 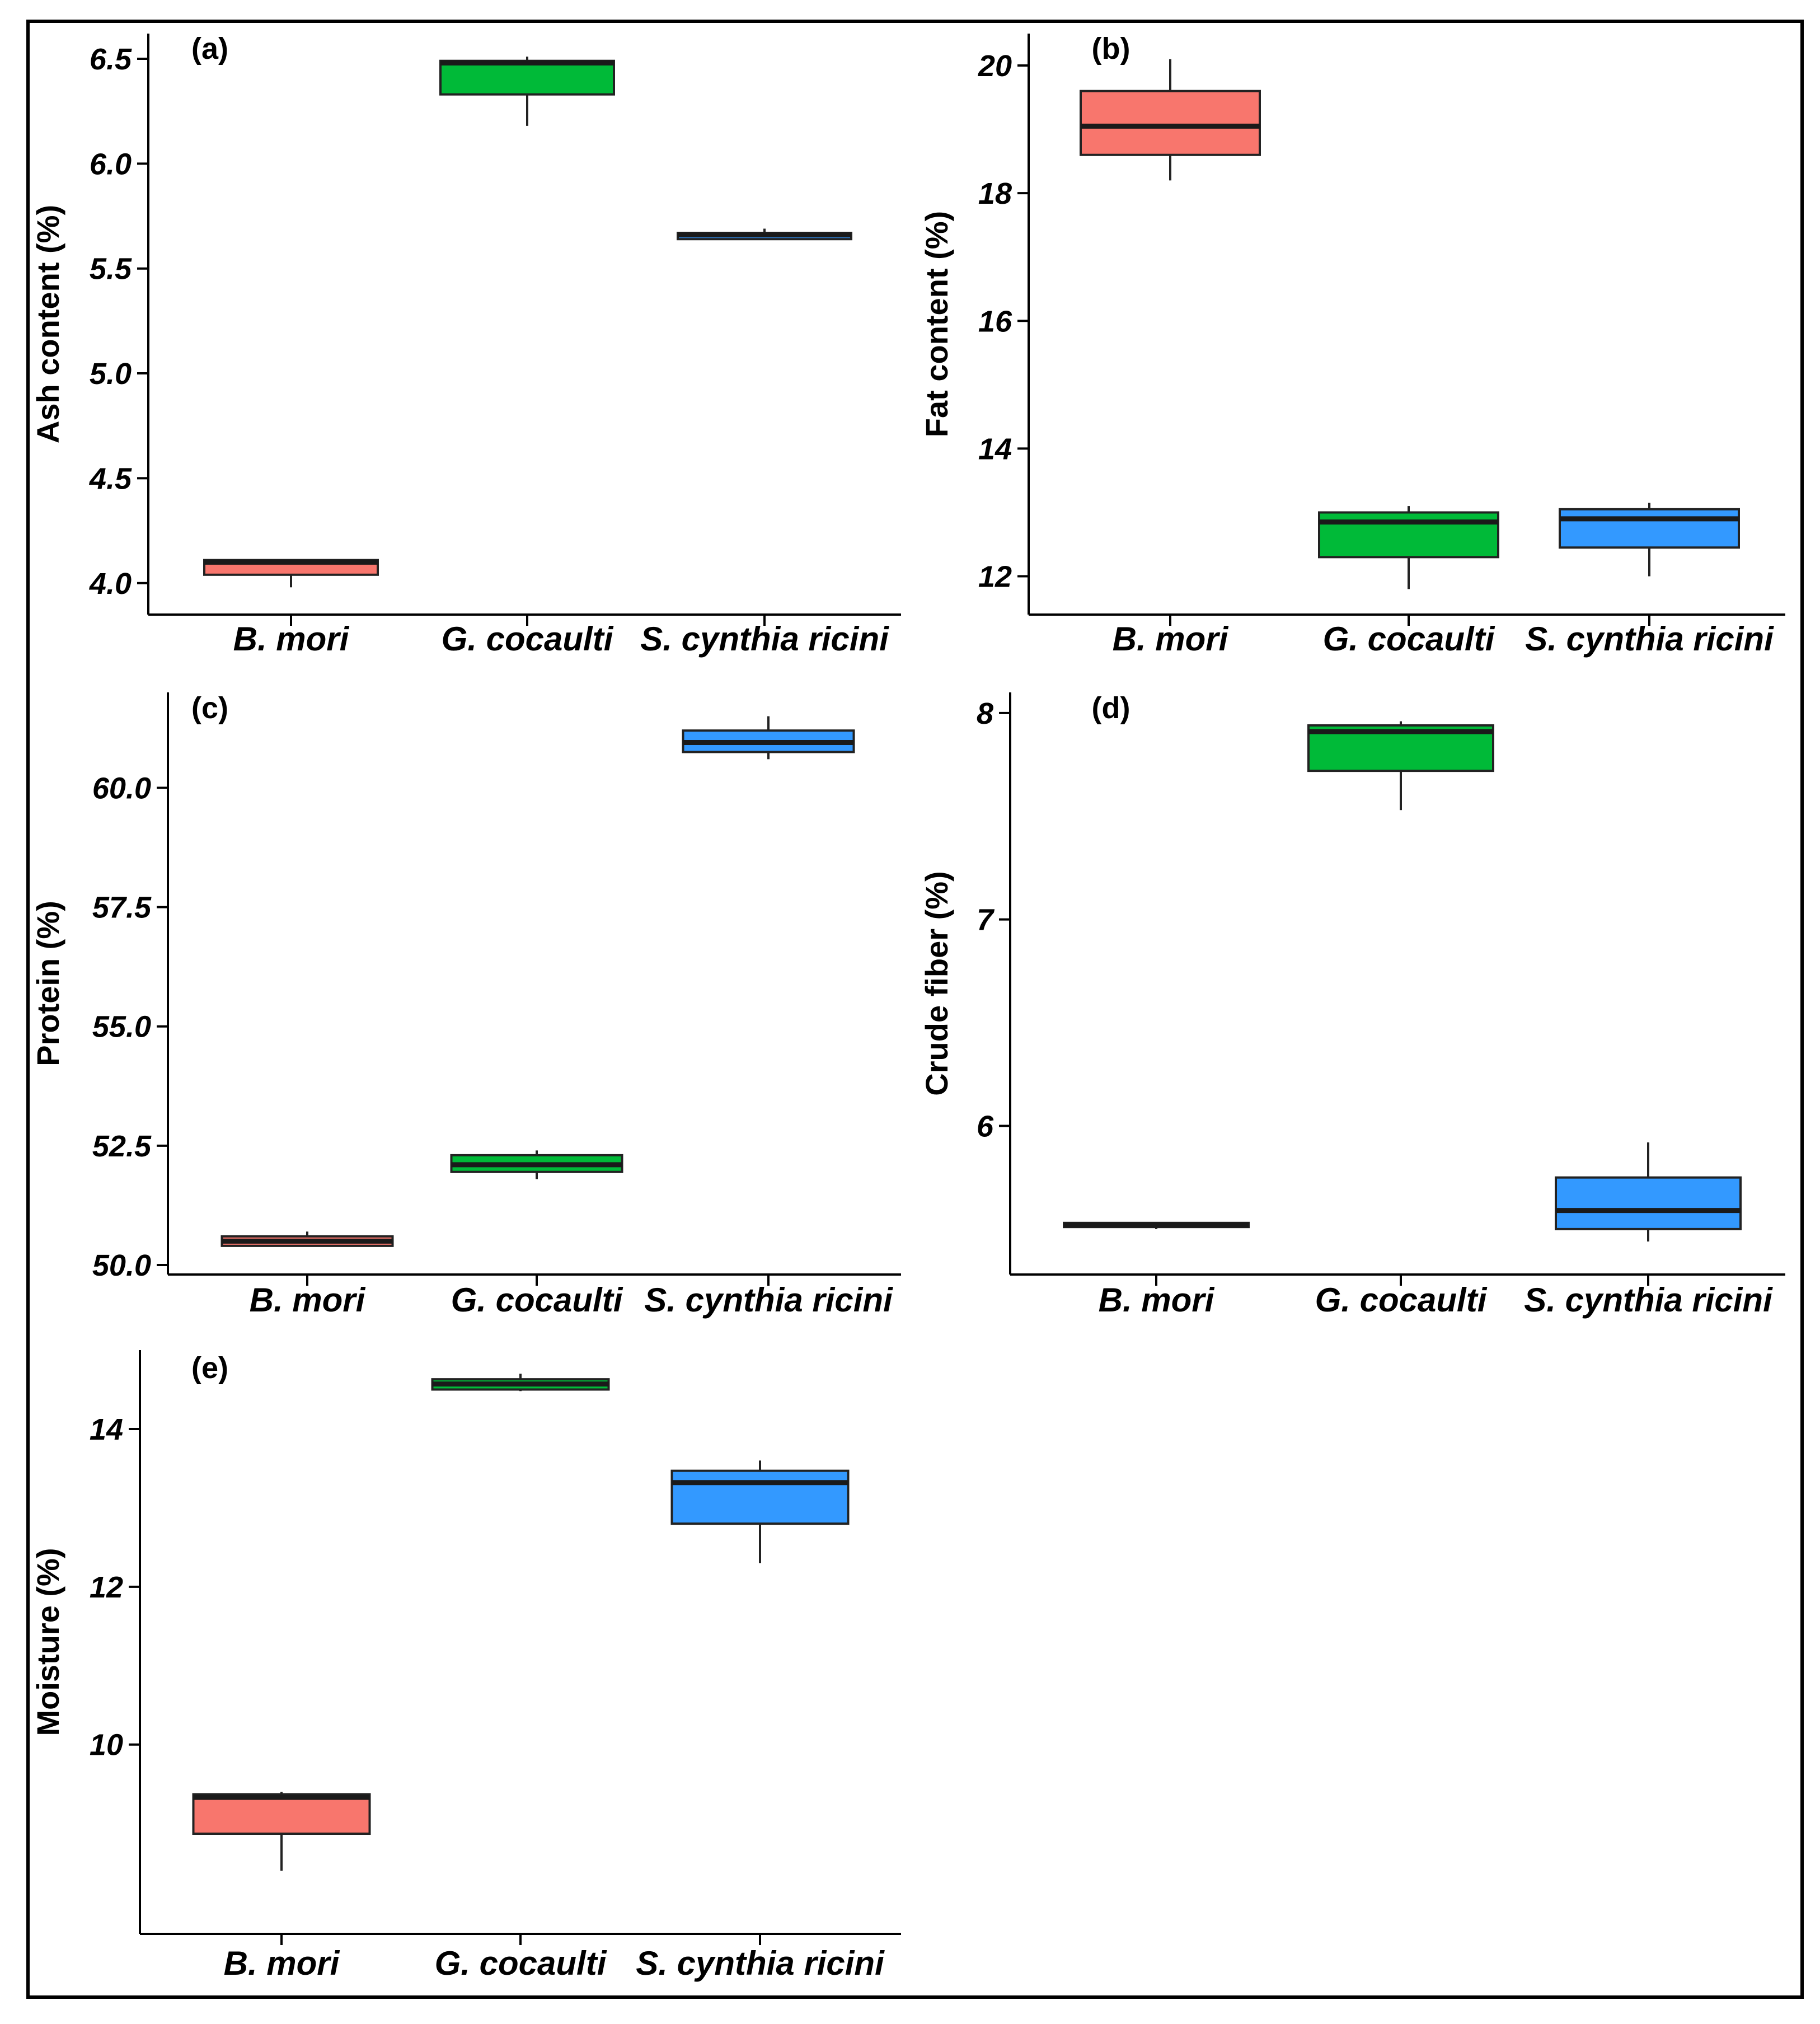 What do you see at coordinates (936, 983) in the screenshot?
I see `y-axis-title: Crude fiber (%)` at bounding box center [936, 983].